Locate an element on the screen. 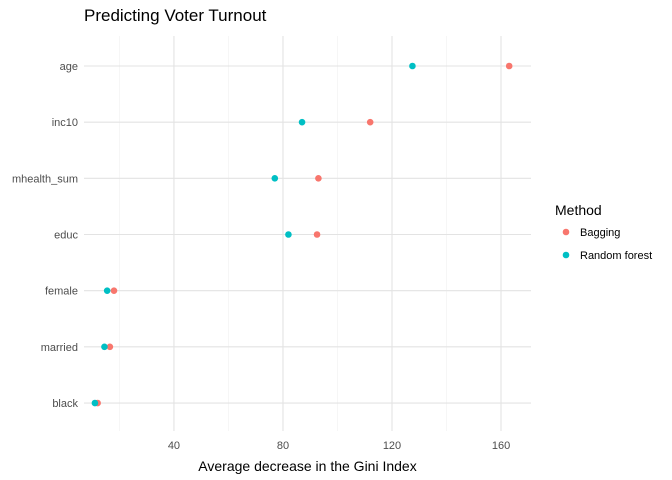 This screenshot has width=672, height=480. x-tick-label: 120 is located at coordinates (392, 446).